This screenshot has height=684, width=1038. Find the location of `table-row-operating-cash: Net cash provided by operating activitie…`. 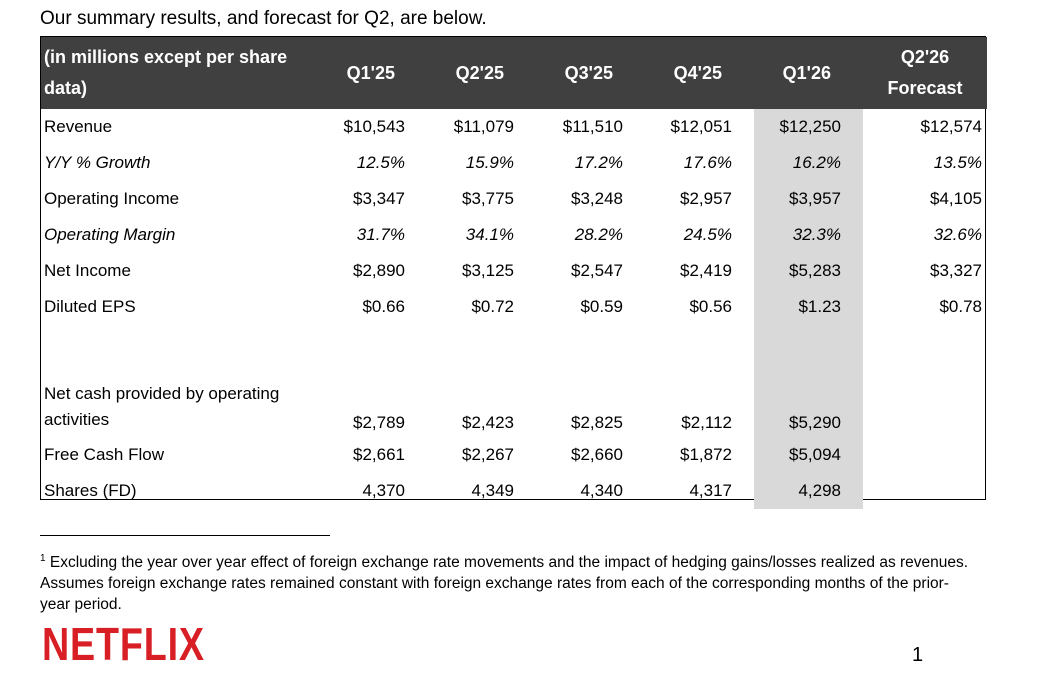

table-row-operating-cash: Net cash provided by operating activitie… is located at coordinates (514, 408).